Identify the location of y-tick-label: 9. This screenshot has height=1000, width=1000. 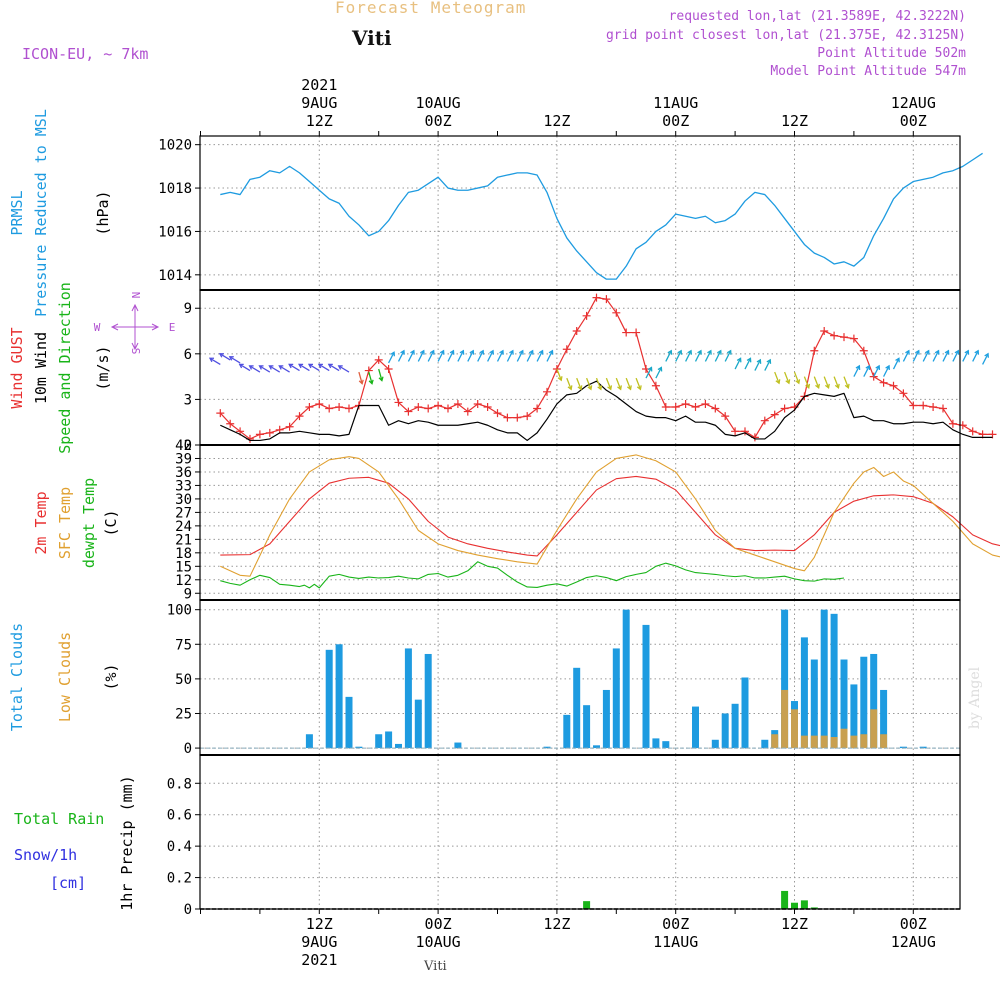
(188, 594).